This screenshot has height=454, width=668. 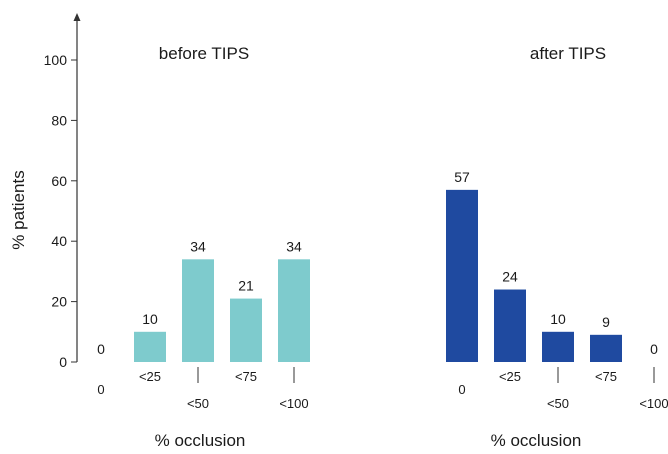 What do you see at coordinates (56, 60) in the screenshot?
I see `y-tick-label: 100` at bounding box center [56, 60].